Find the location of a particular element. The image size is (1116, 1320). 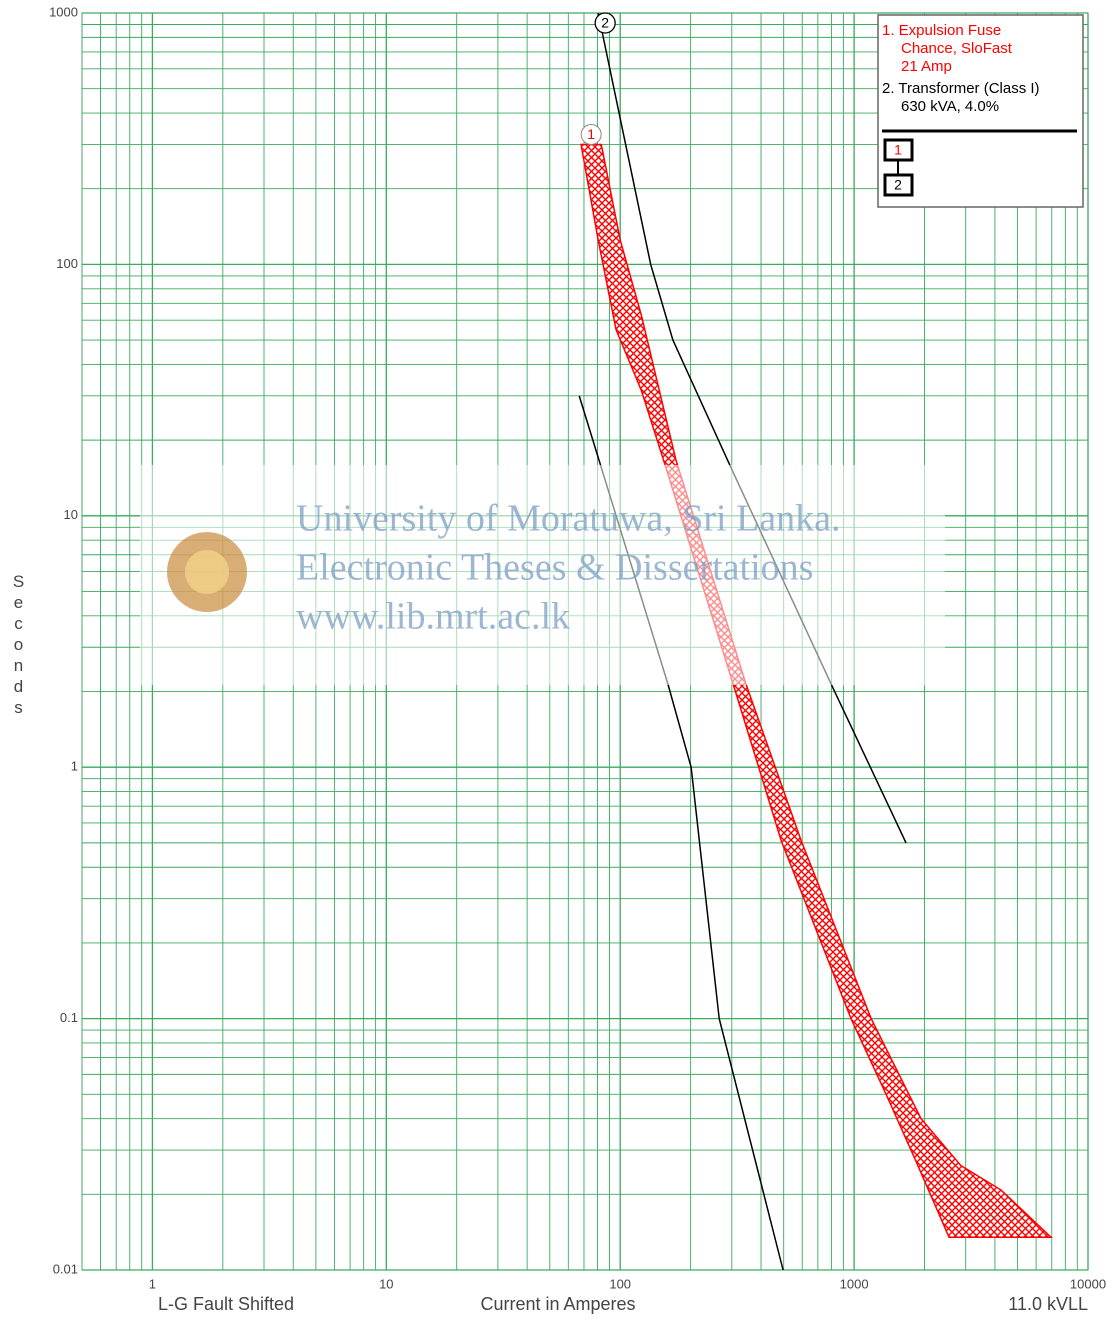

watermark-logo-inner is located at coordinates (207, 572).